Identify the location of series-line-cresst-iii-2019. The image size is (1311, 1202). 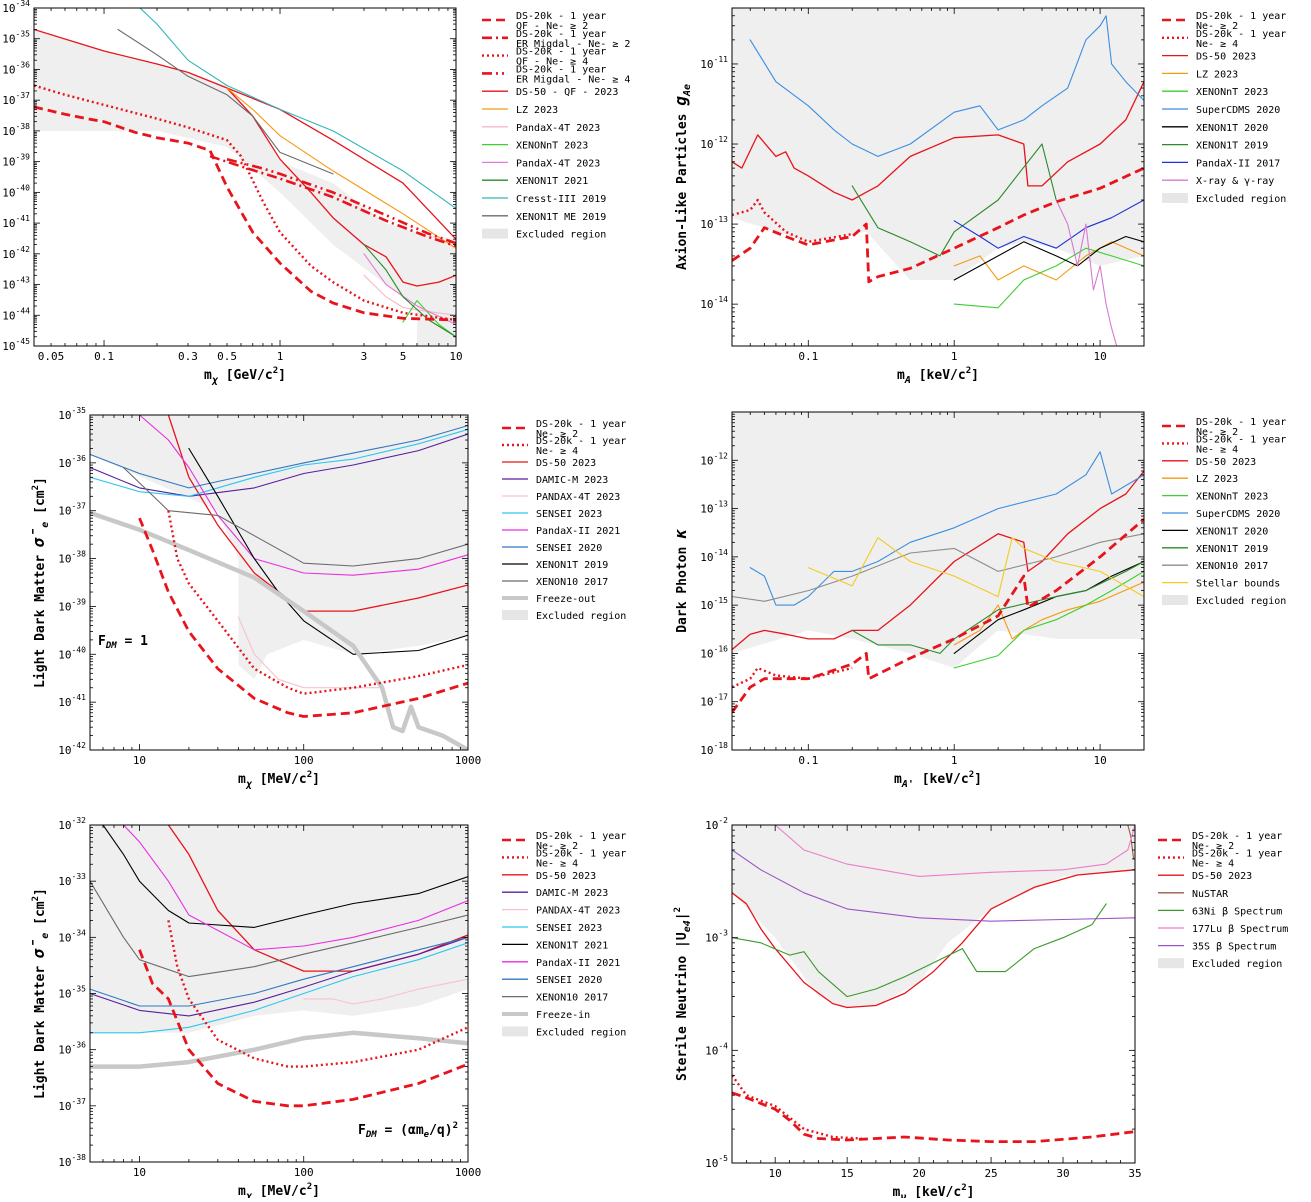
(297, 108).